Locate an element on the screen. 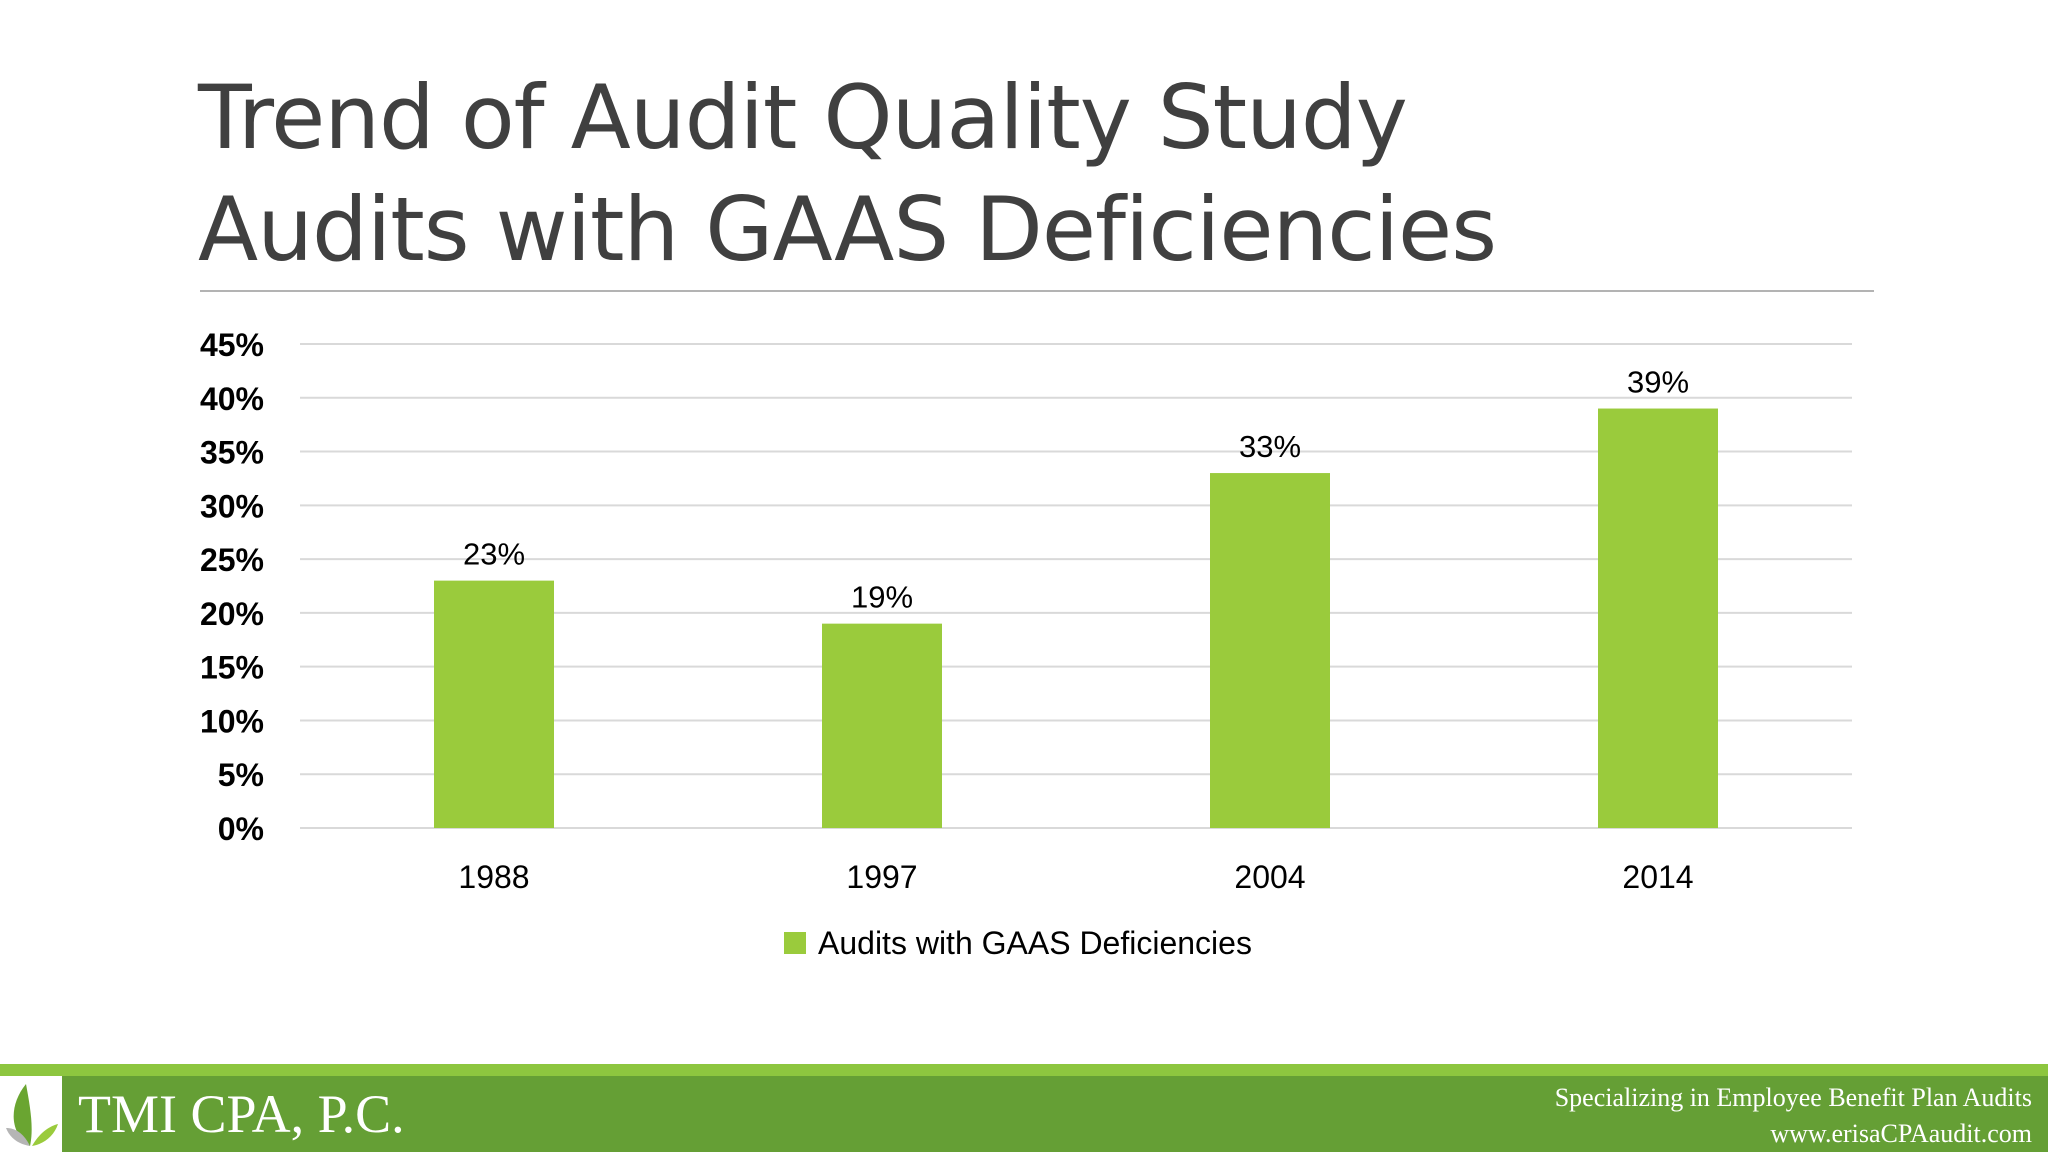 Image resolution: width=2048 pixels, height=1157 pixels. data-label: 33% is located at coordinates (1270, 446).